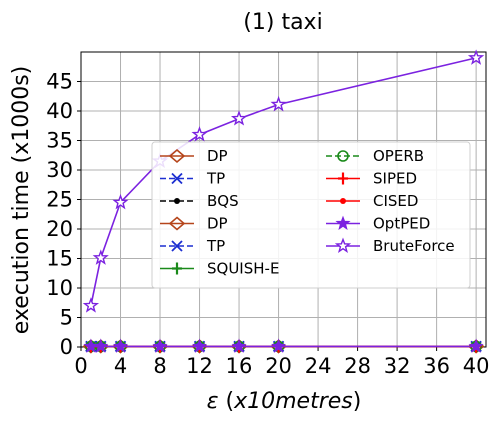  What do you see at coordinates (223, 201) in the screenshot?
I see `legend-label: BQS` at bounding box center [223, 201].